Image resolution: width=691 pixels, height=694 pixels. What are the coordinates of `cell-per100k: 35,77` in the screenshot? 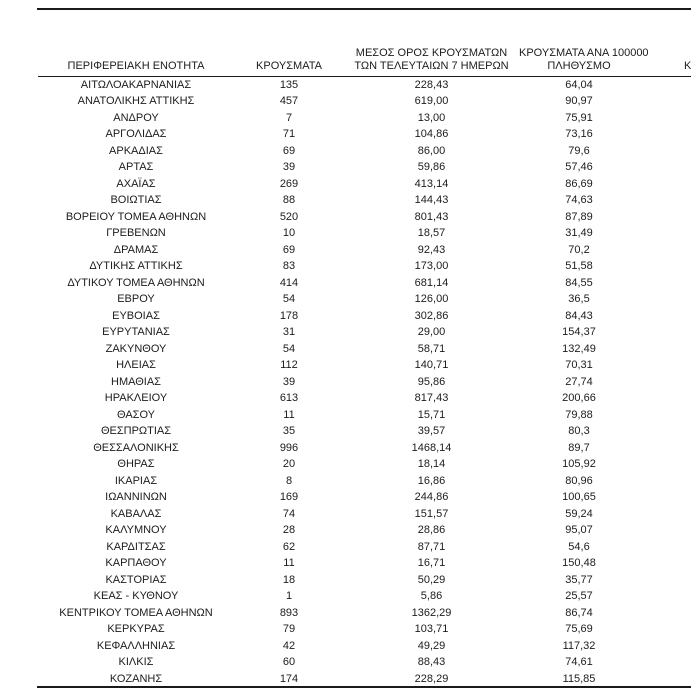 It's located at (579, 579).